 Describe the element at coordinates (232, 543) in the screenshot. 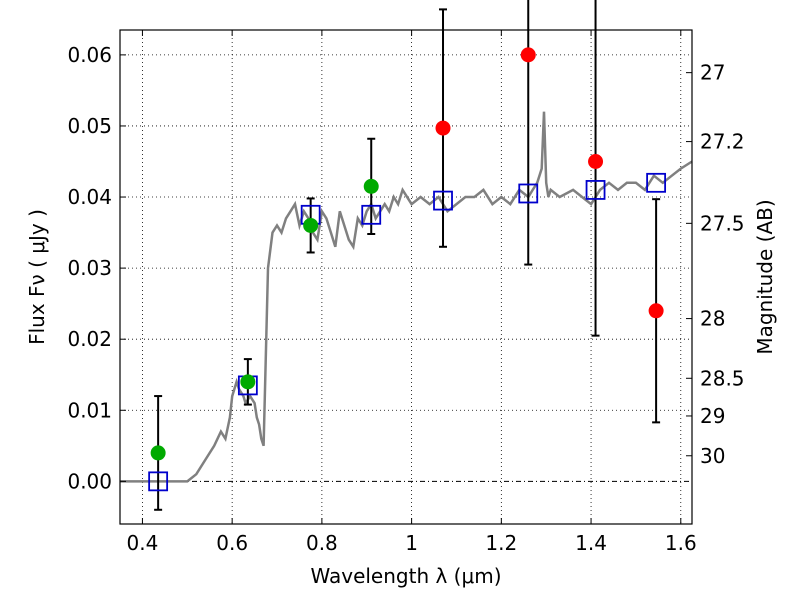

I see `x-tick-label: 0.6` at that location.